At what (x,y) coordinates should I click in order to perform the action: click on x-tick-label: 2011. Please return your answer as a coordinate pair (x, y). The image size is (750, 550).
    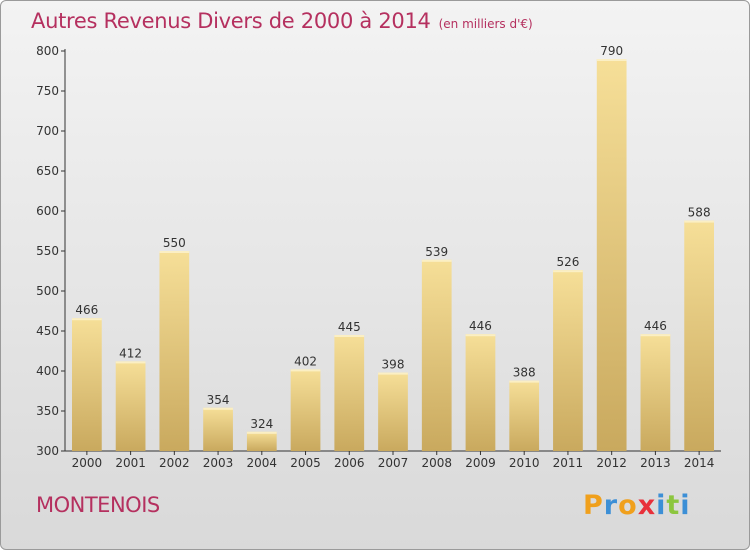
    Looking at the image, I should click on (568, 463).